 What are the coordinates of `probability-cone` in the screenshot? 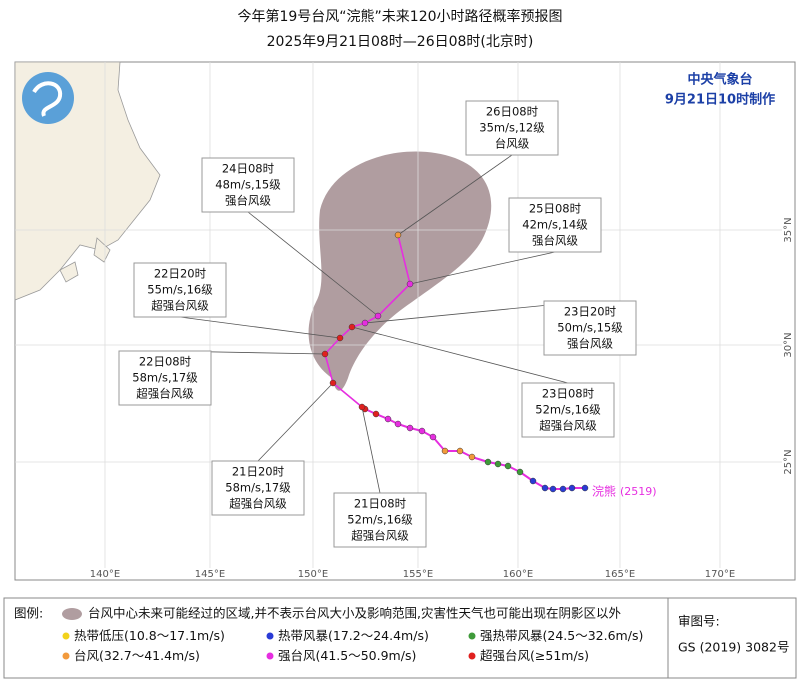 It's located at (400, 271).